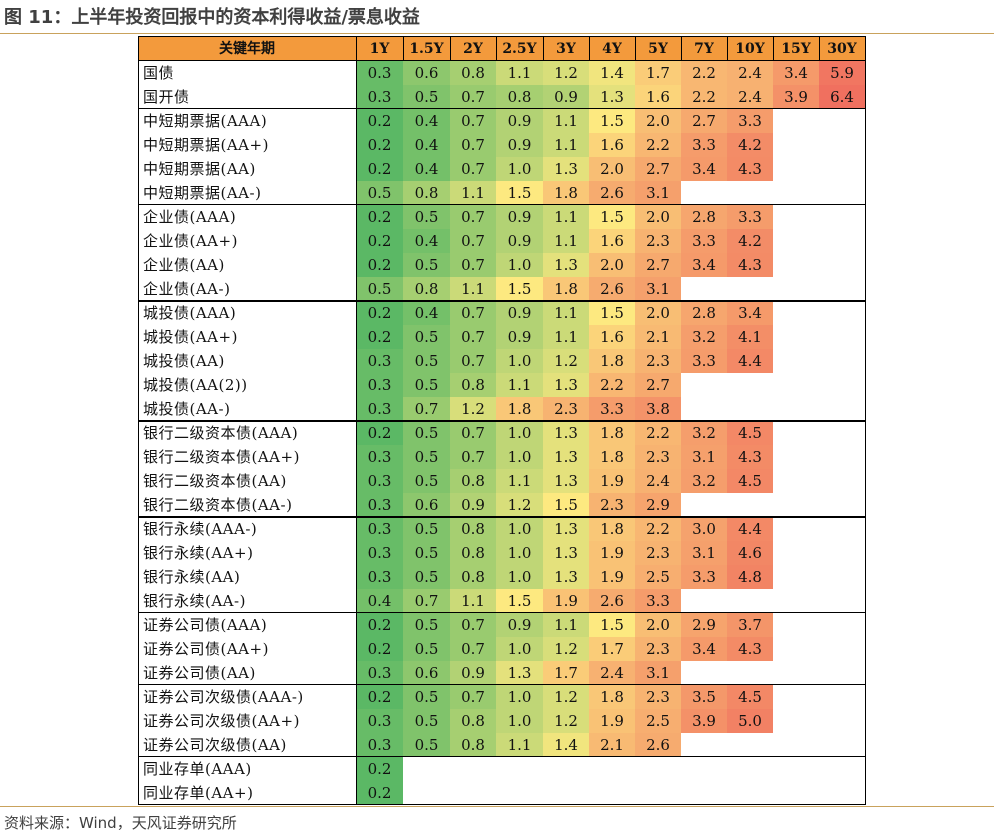 The width and height of the screenshot is (994, 834). Describe the element at coordinates (190, 241) in the screenshot. I see `row-label: 企业债(AA+)` at that location.